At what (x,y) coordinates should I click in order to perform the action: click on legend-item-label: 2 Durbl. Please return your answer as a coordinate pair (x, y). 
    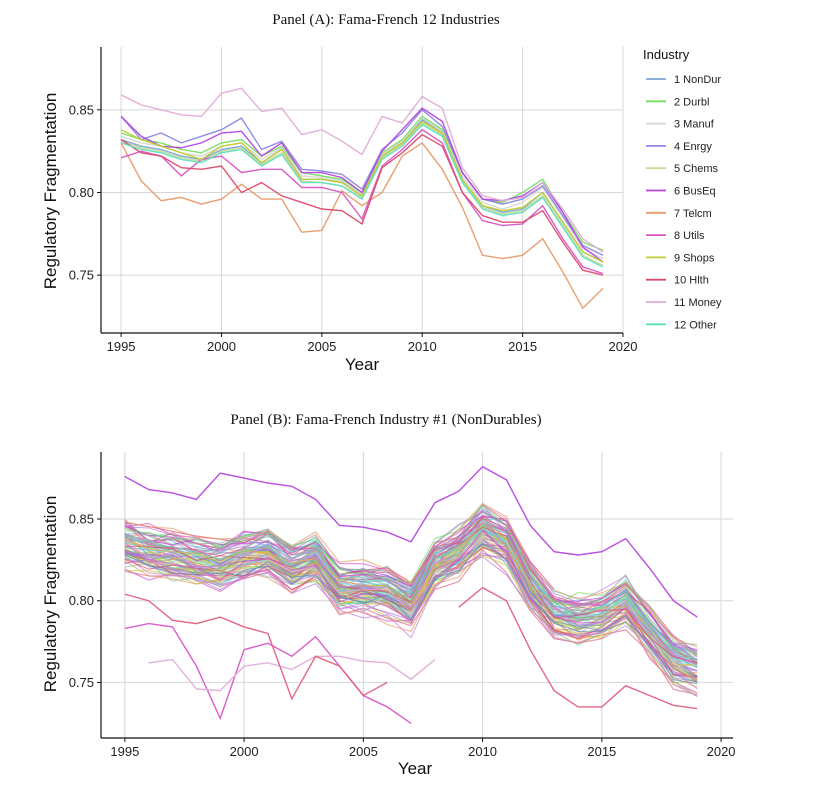
    Looking at the image, I should click on (691, 102).